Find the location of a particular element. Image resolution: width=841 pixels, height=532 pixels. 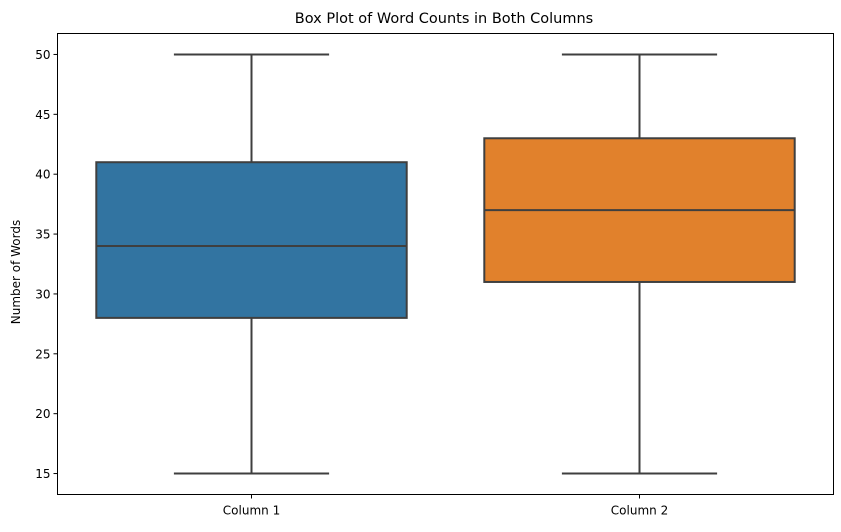

y-axis-label: Number of Words is located at coordinates (16, 272).